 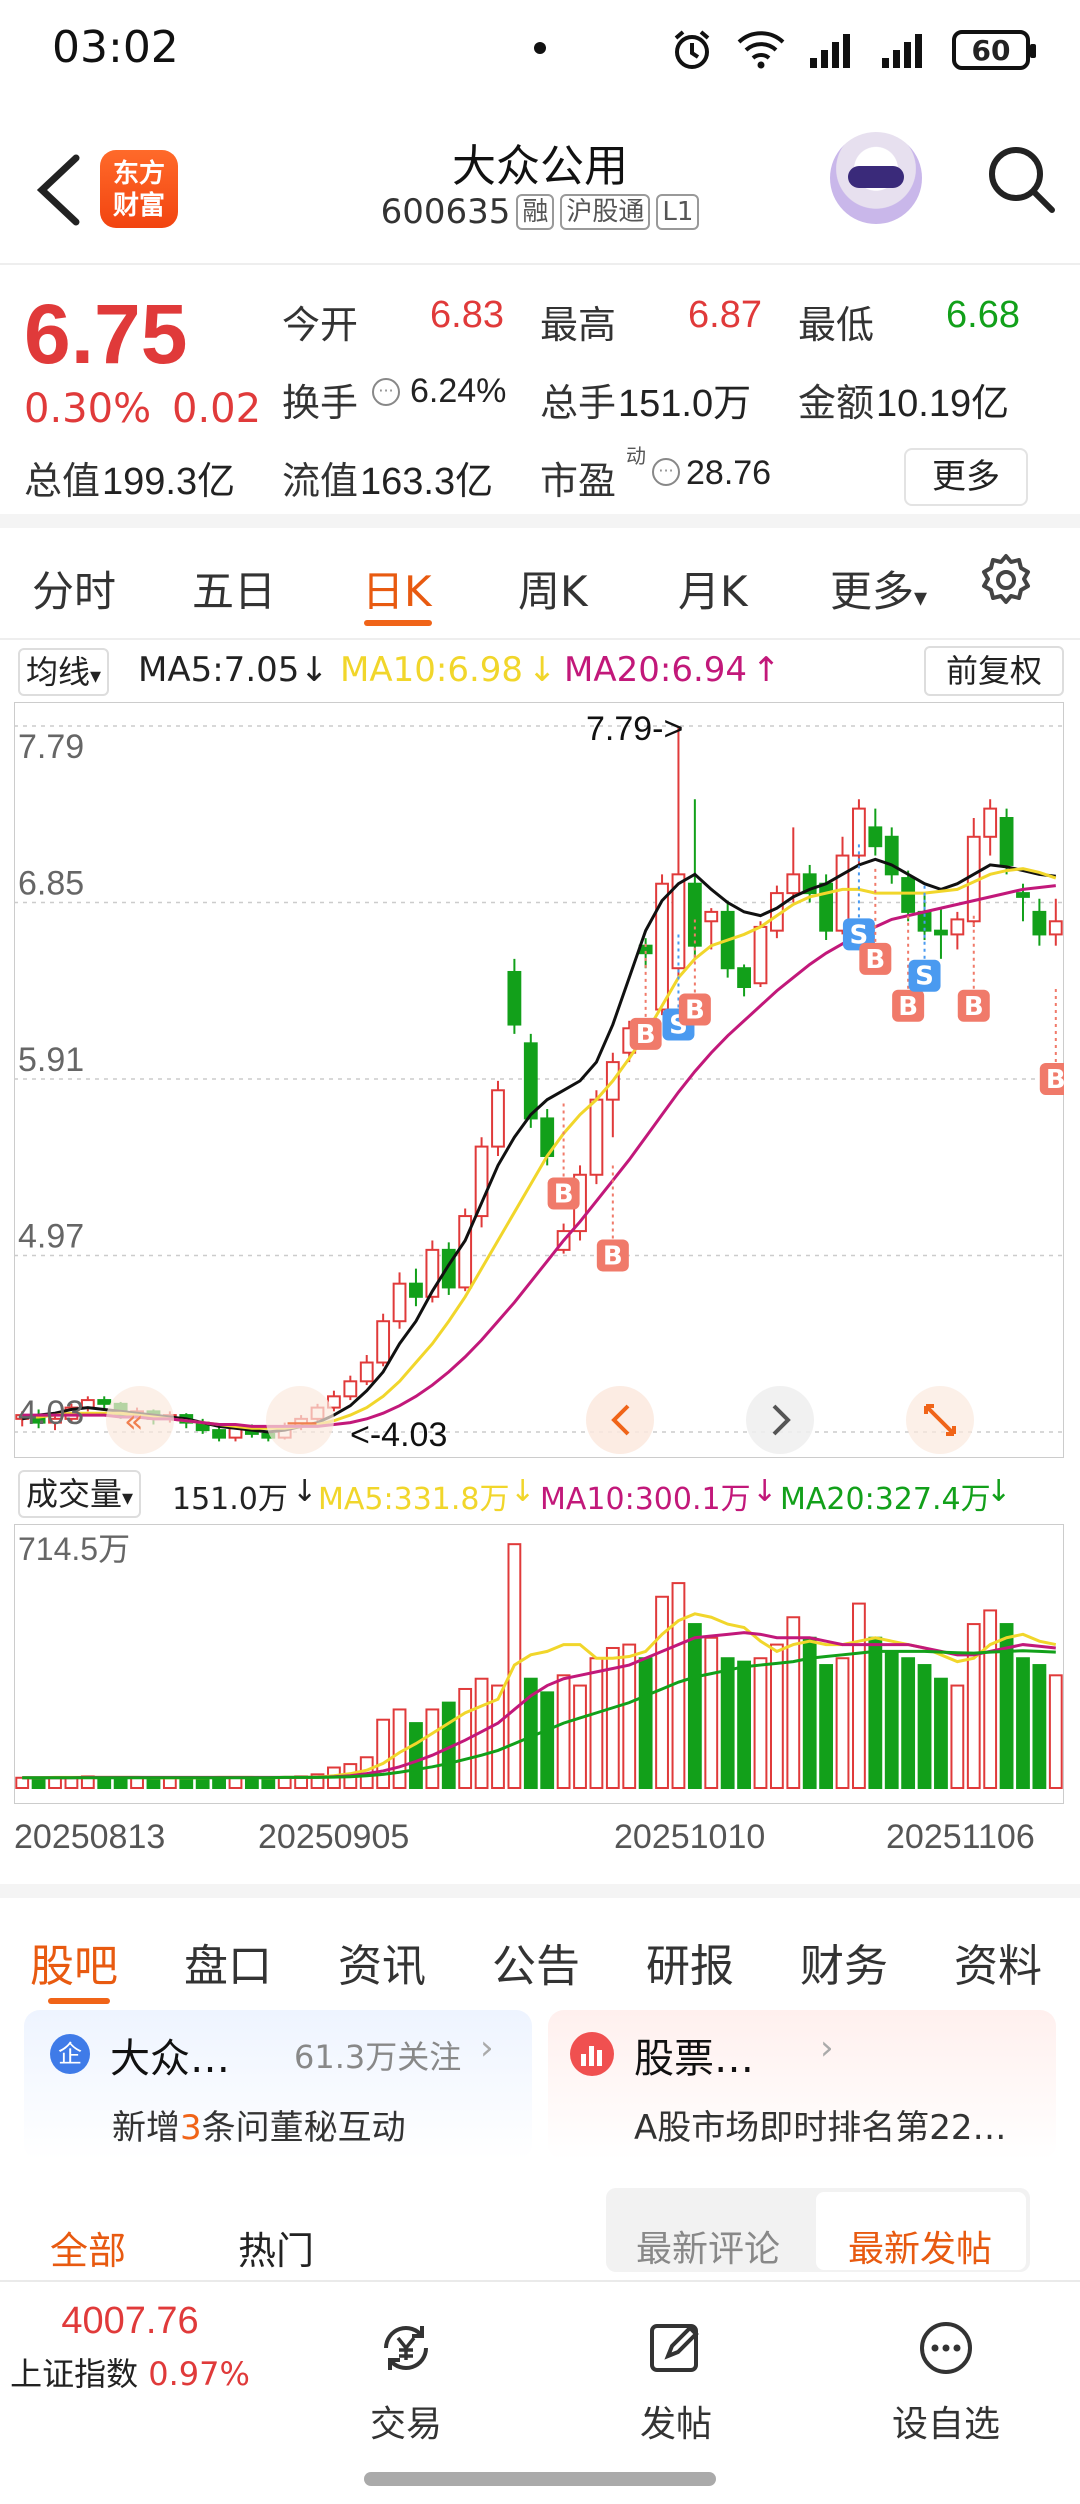 What do you see at coordinates (88, 2251) in the screenshot?
I see `filter-all: 全部` at bounding box center [88, 2251].